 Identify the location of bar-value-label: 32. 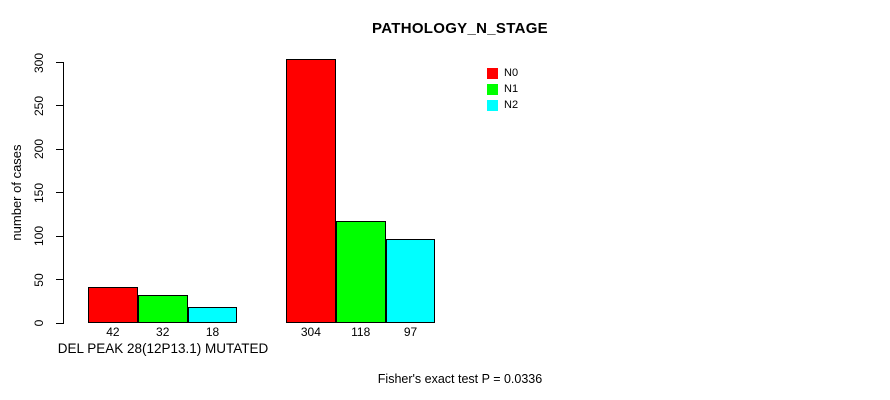
(163, 331).